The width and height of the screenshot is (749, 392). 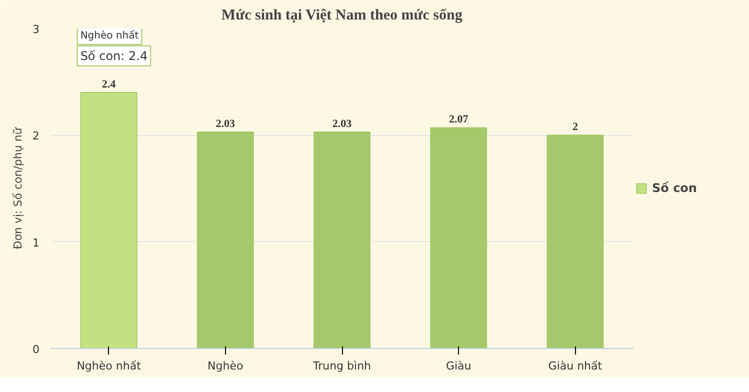 What do you see at coordinates (109, 366) in the screenshot?
I see `x-tick-label: Nghèo nhất` at bounding box center [109, 366].